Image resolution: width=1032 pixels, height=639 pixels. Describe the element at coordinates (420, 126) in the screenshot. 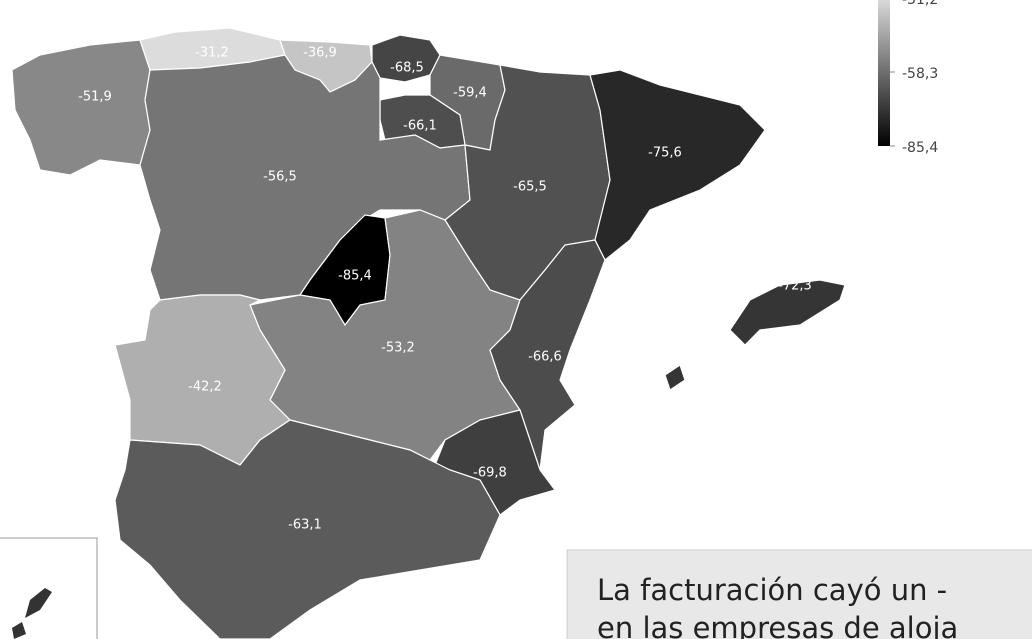

I see `value-label: -66,1` at that location.